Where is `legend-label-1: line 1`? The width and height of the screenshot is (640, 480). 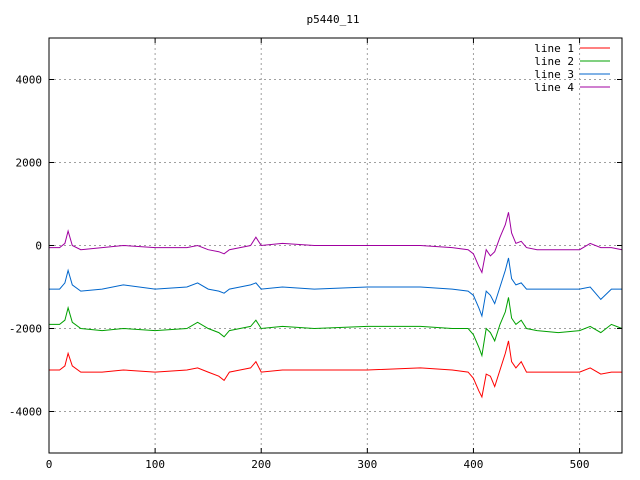 legend-label-1: line 1 is located at coordinates (554, 48).